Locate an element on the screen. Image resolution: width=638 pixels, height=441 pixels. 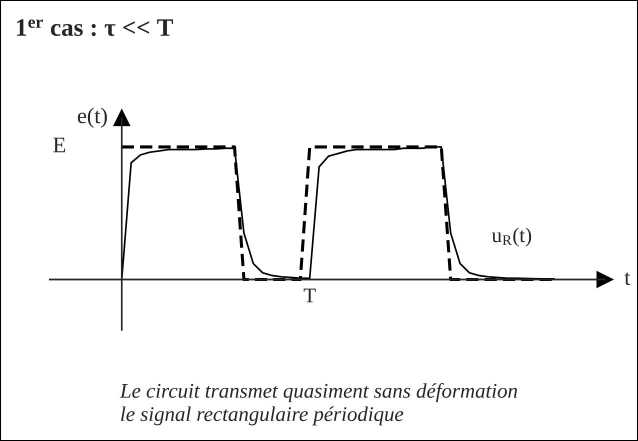
chart-title: 1$^{er}$ cas : τ << T is located at coordinates (95, 27).